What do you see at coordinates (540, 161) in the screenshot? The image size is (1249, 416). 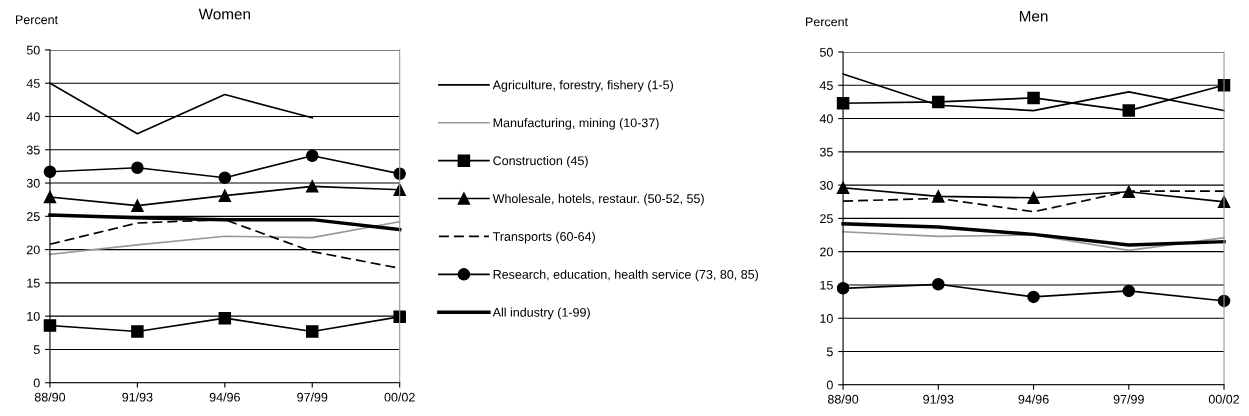 I see `legend-label: Construction (45)` at bounding box center [540, 161].